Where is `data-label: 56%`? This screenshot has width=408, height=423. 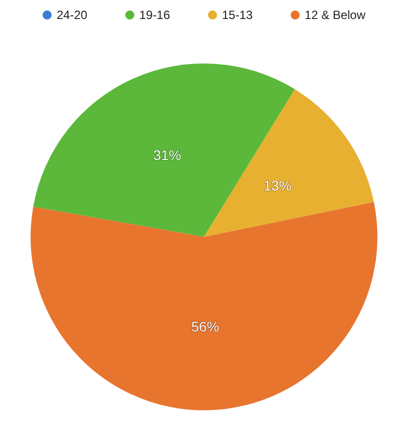 data-label: 56% is located at coordinates (205, 326).